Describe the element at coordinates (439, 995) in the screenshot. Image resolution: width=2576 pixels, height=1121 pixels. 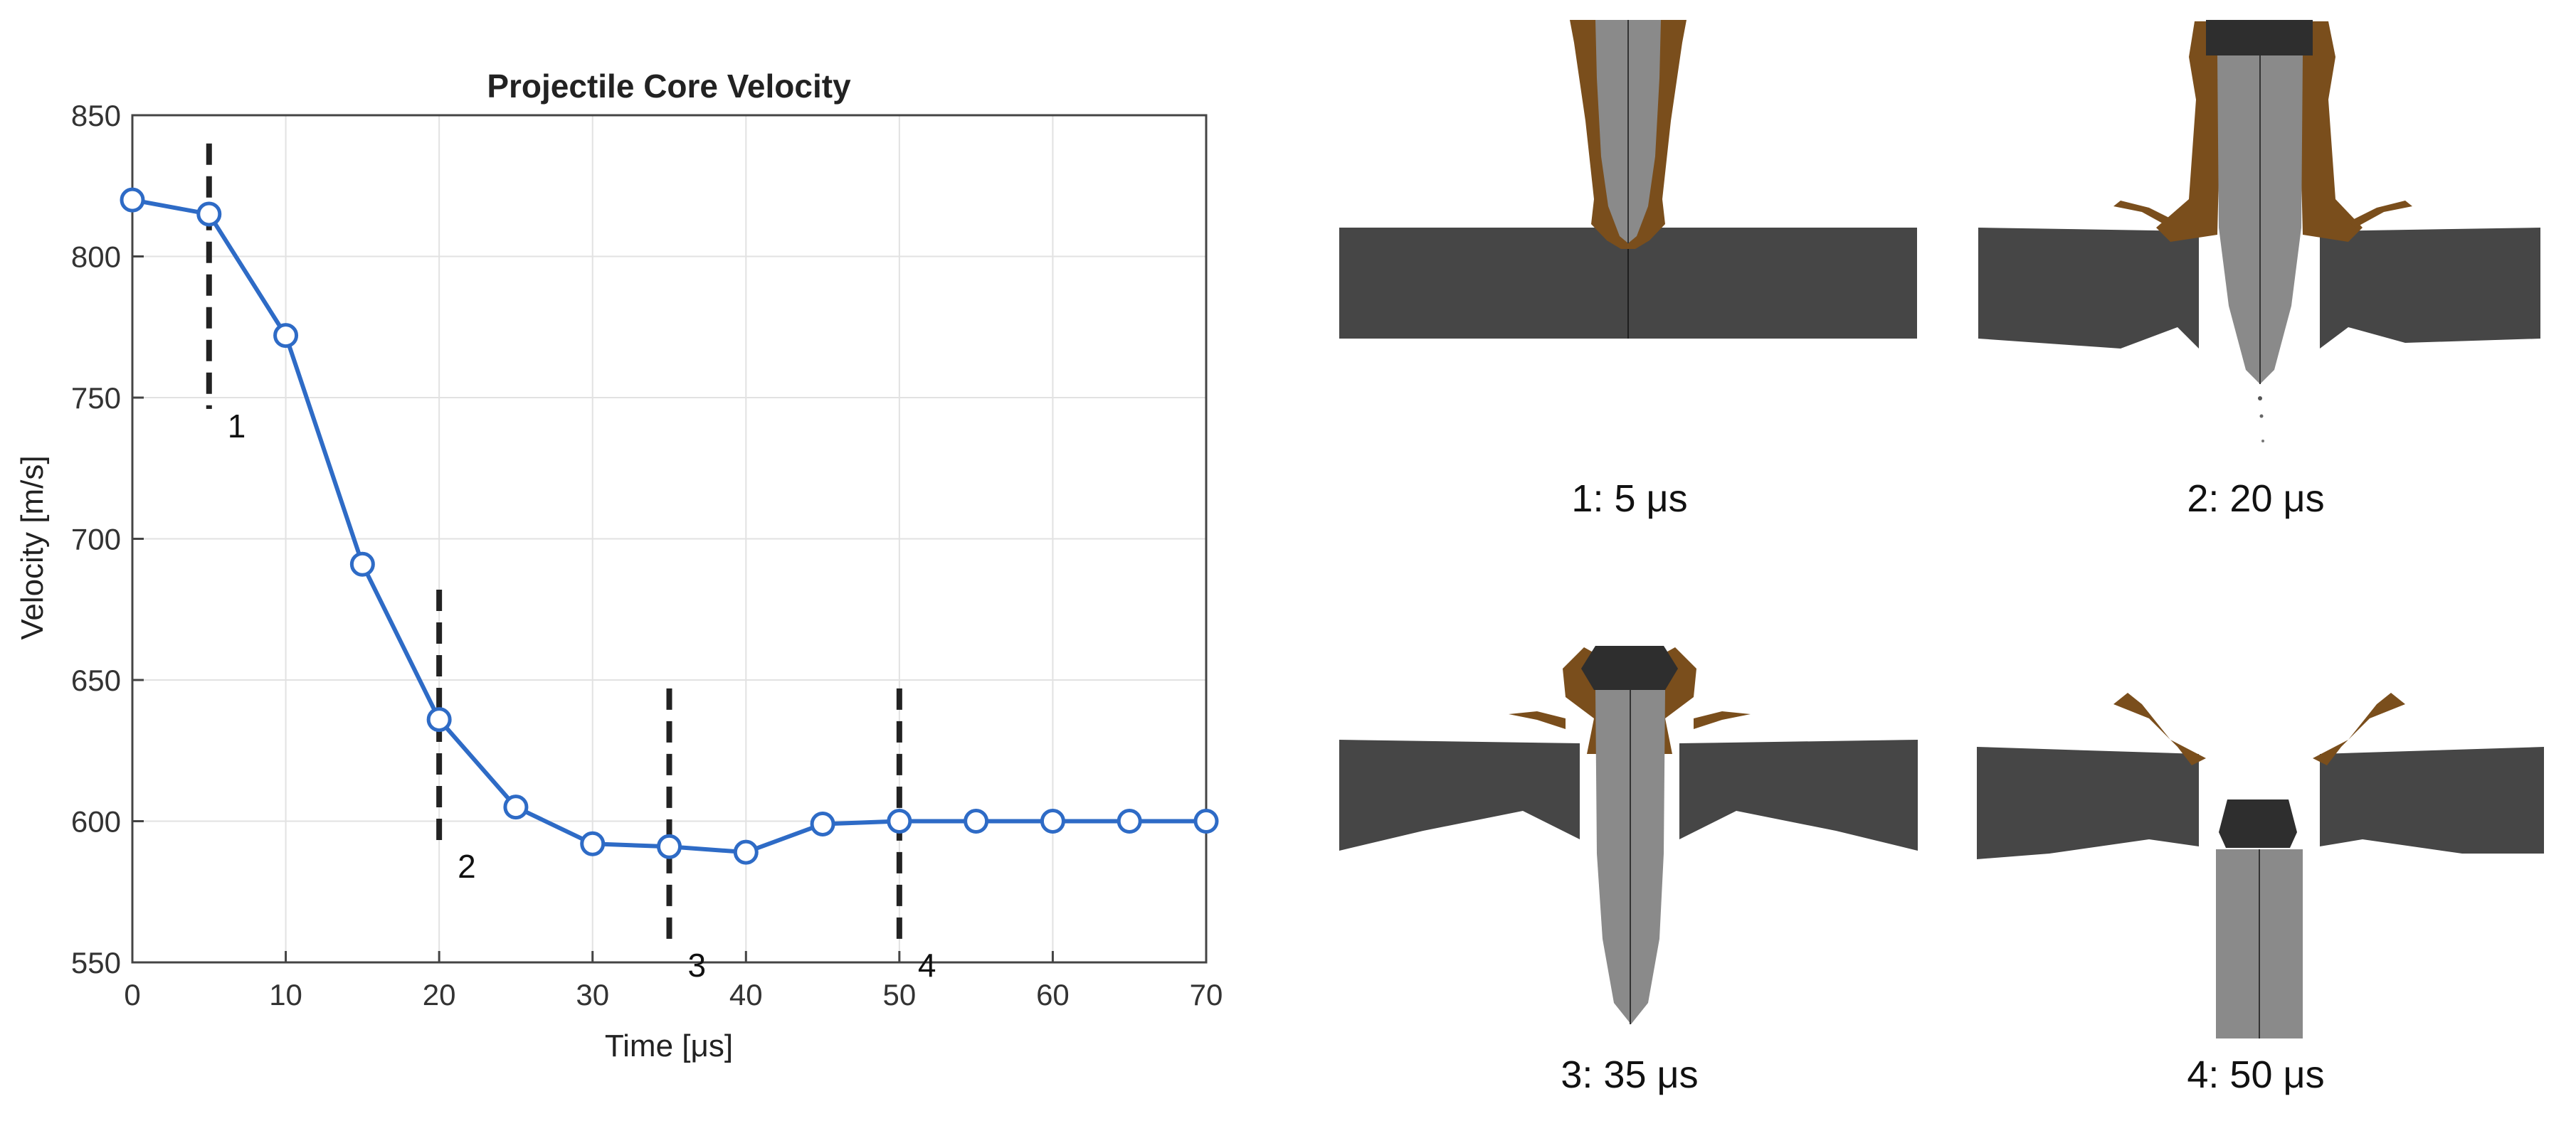
I see `x-tick-label: 20` at that location.